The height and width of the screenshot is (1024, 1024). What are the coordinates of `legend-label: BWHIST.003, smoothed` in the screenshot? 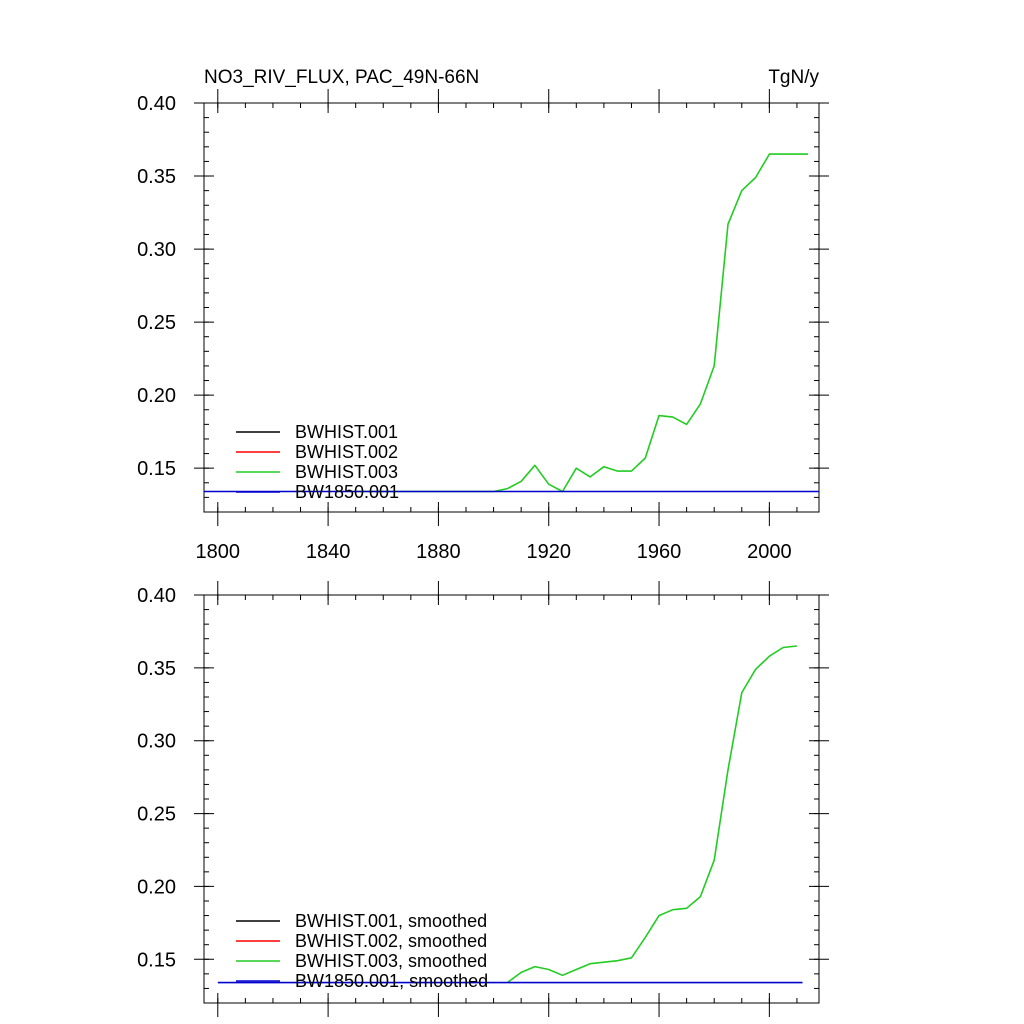 It's located at (391, 961).